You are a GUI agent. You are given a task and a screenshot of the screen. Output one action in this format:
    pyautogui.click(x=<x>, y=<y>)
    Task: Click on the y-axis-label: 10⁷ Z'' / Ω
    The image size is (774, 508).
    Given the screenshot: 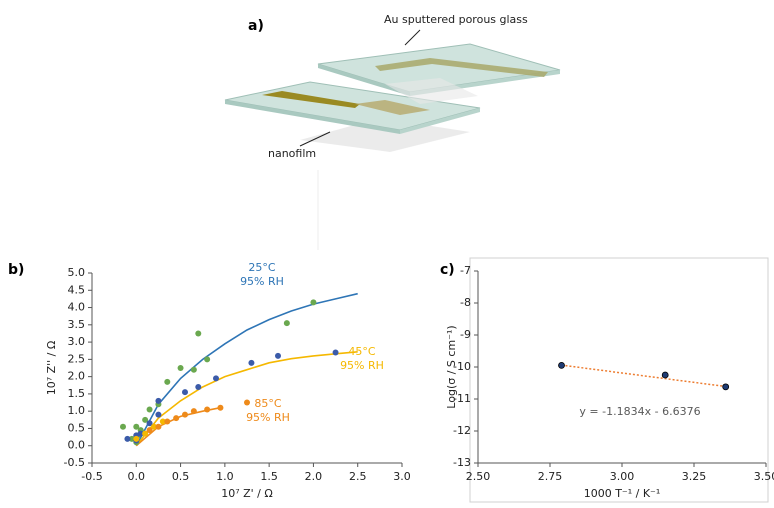 What is the action you would take?
    pyautogui.click(x=51, y=368)
    